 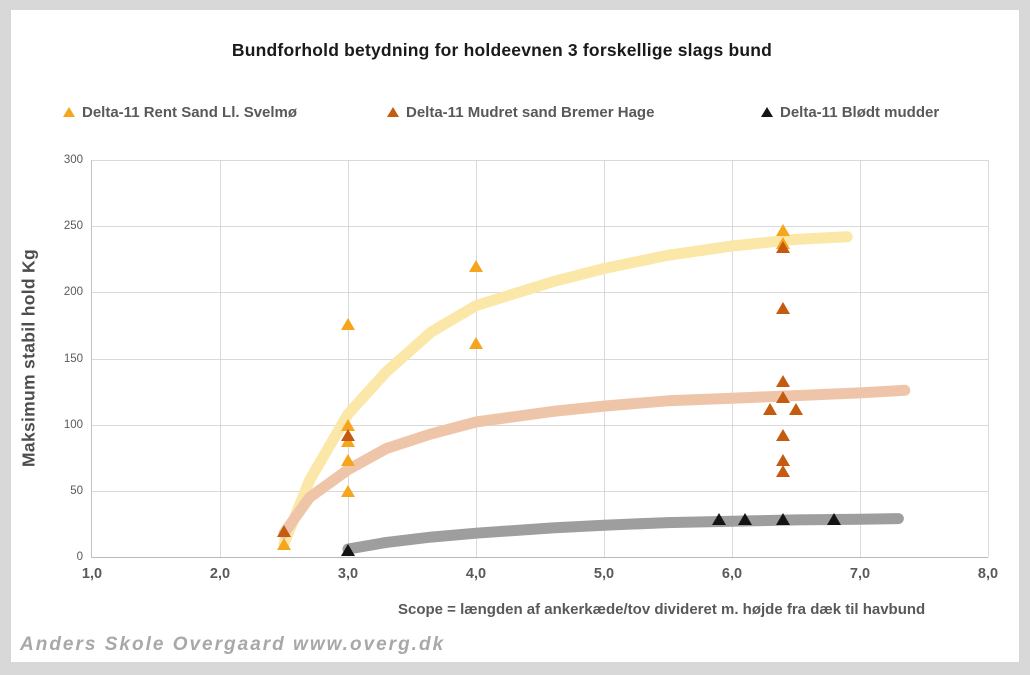 I want to click on x-tick-label: 4,0, so click(x=476, y=574).